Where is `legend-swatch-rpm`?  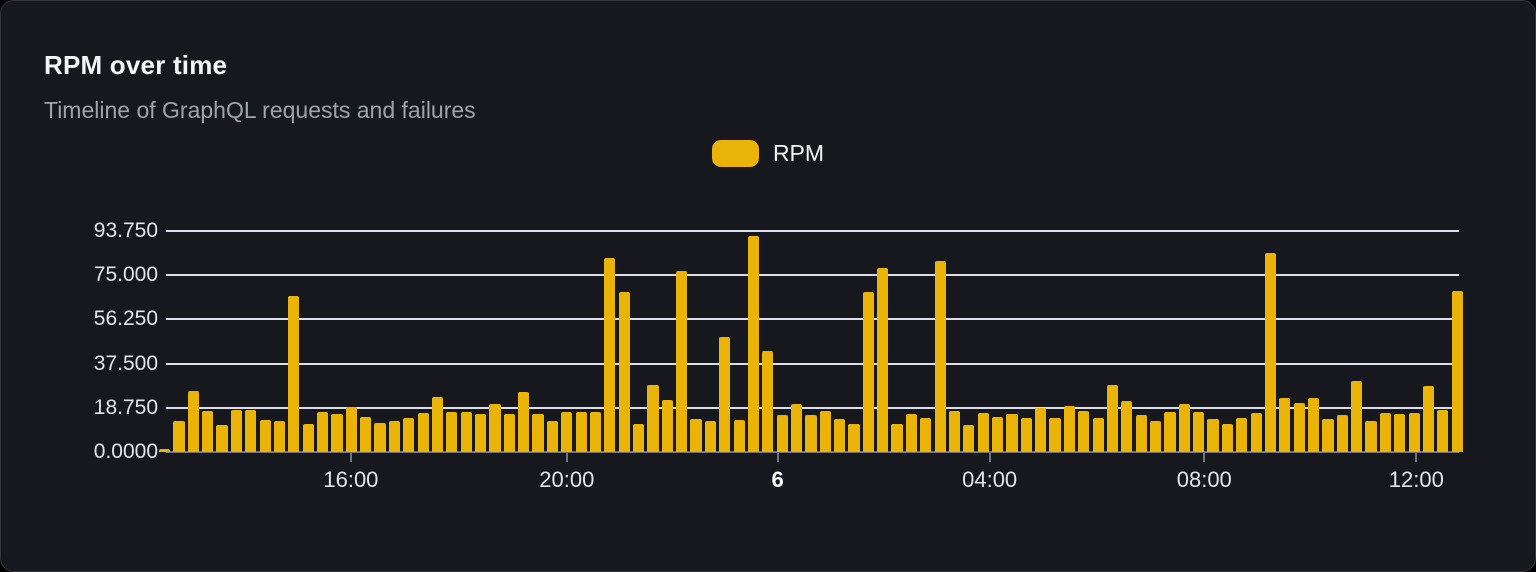 legend-swatch-rpm is located at coordinates (735, 153).